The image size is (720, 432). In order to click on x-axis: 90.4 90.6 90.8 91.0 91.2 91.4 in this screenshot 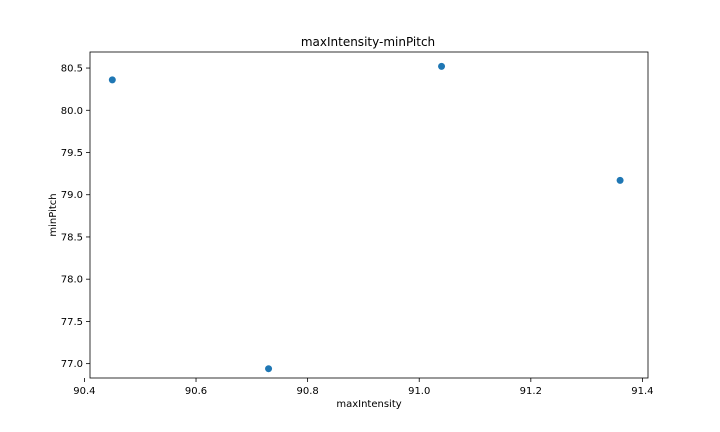, I will do `click(363, 387)`.